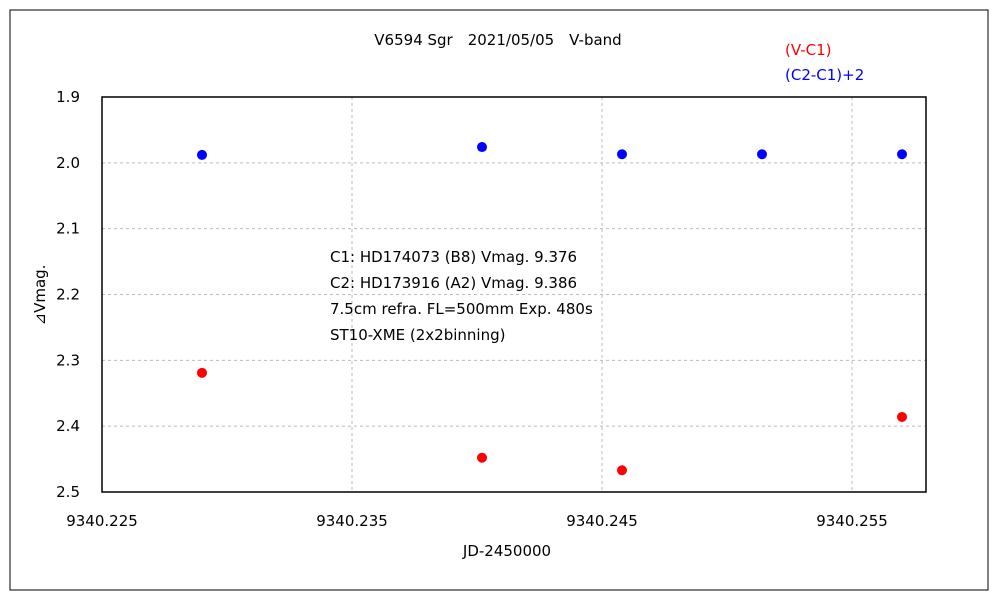 The height and width of the screenshot is (600, 1000). I want to click on y-tick-label: 2.0, so click(68, 163).